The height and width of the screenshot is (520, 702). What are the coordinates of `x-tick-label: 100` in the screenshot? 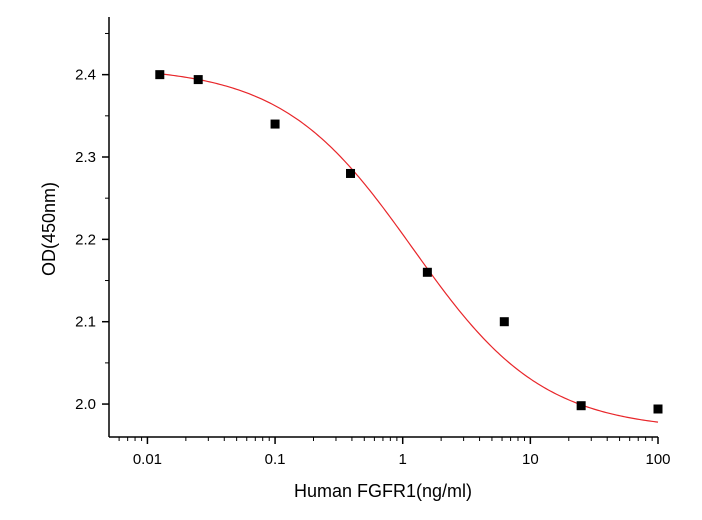 It's located at (657, 459).